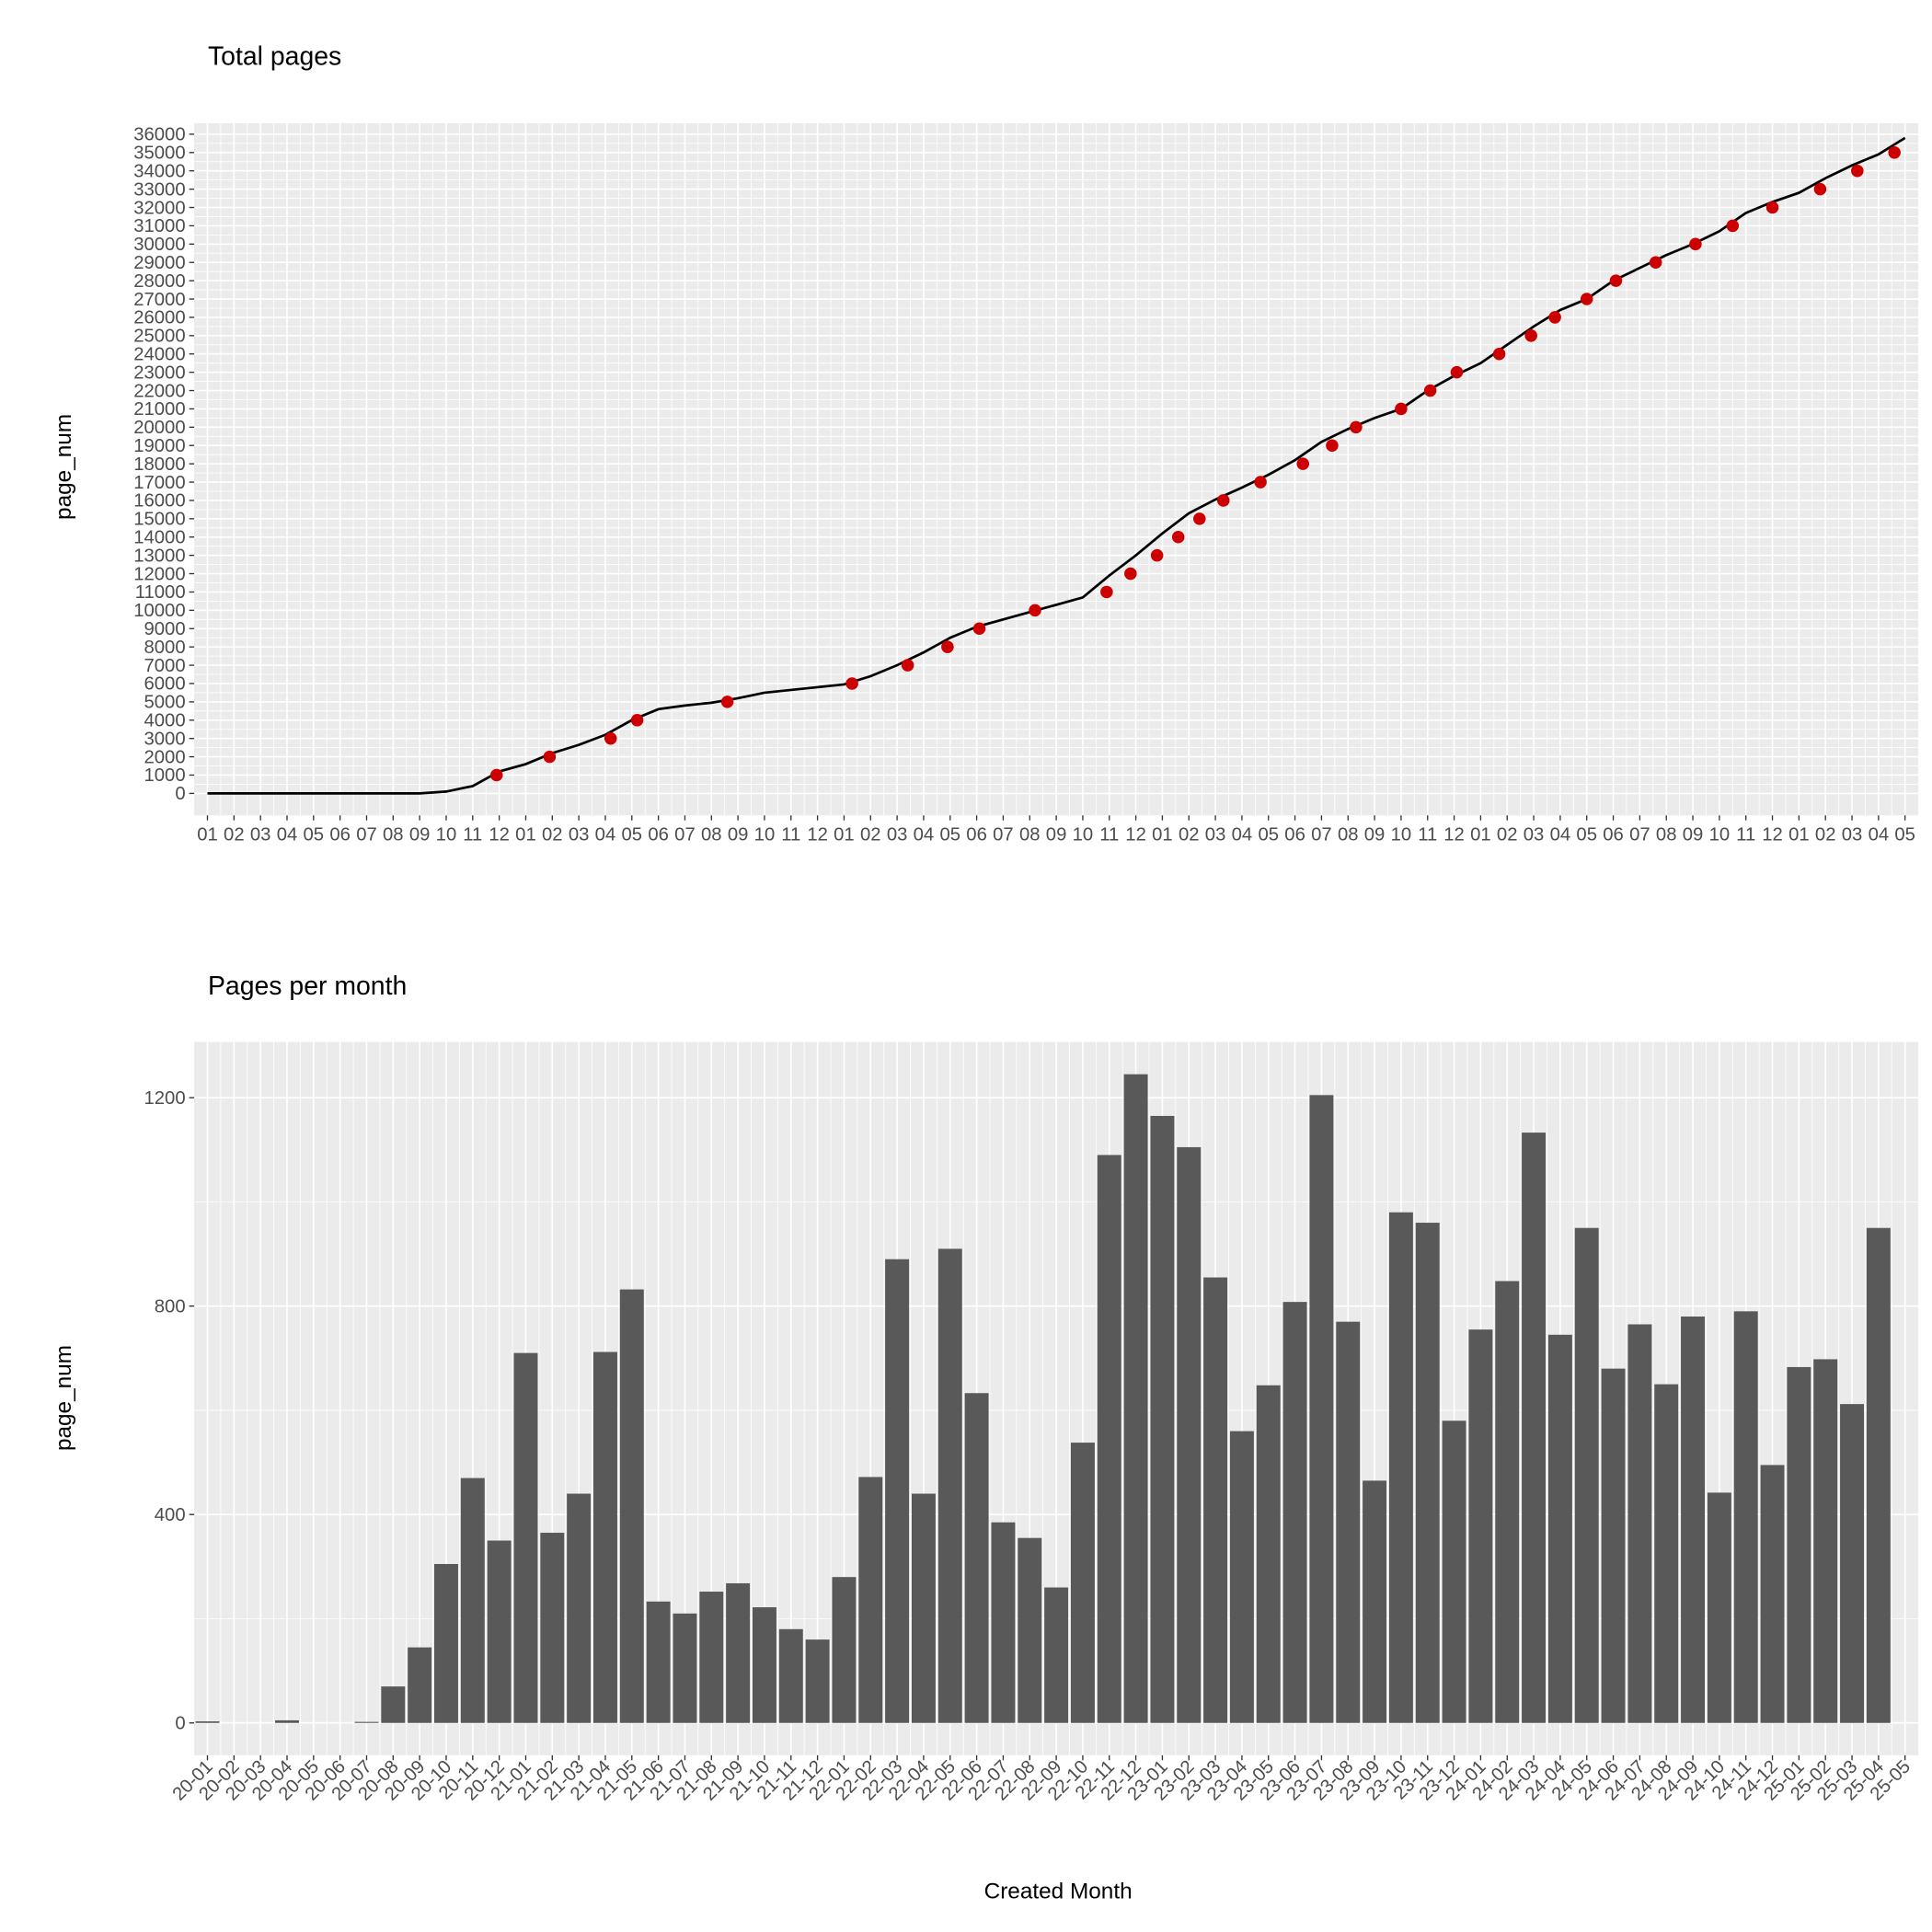  Describe the element at coordinates (274, 56) in the screenshot. I see `chart-title: Total pages` at that location.